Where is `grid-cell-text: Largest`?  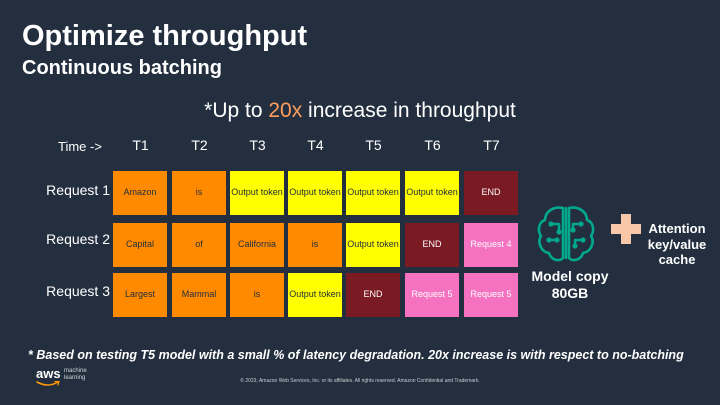
grid-cell-text: Largest is located at coordinates (140, 294).